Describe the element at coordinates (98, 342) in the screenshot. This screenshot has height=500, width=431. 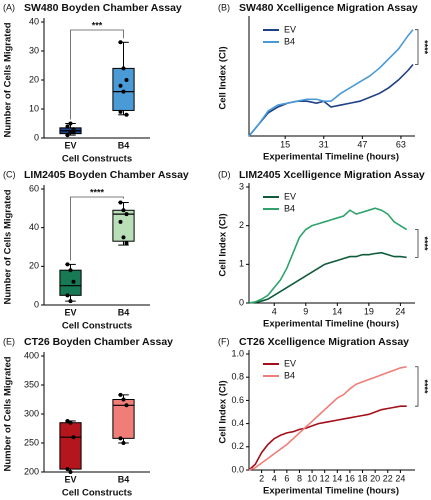
I see `chart-title: CT26 Boyden Chamber Assay` at that location.